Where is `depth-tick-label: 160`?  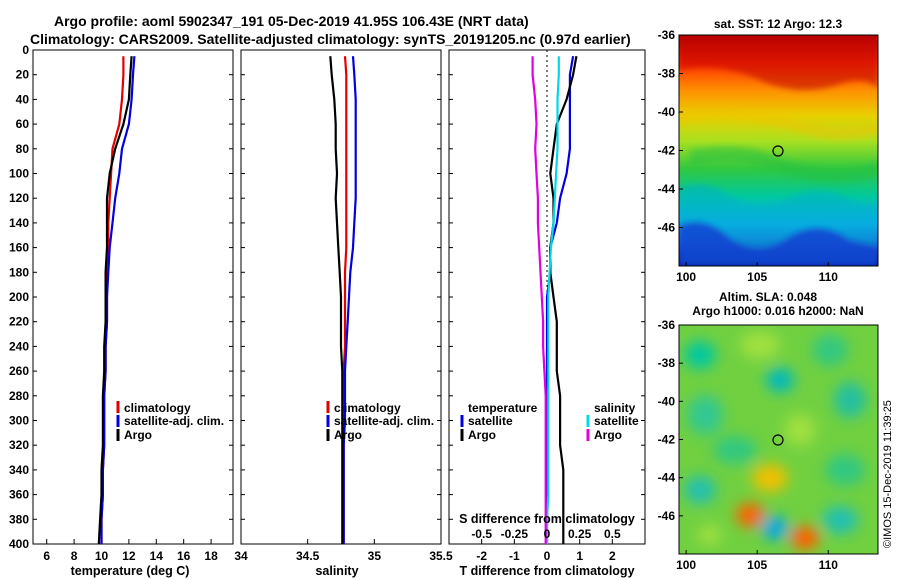 depth-tick-label: 160 is located at coordinates (19, 248).